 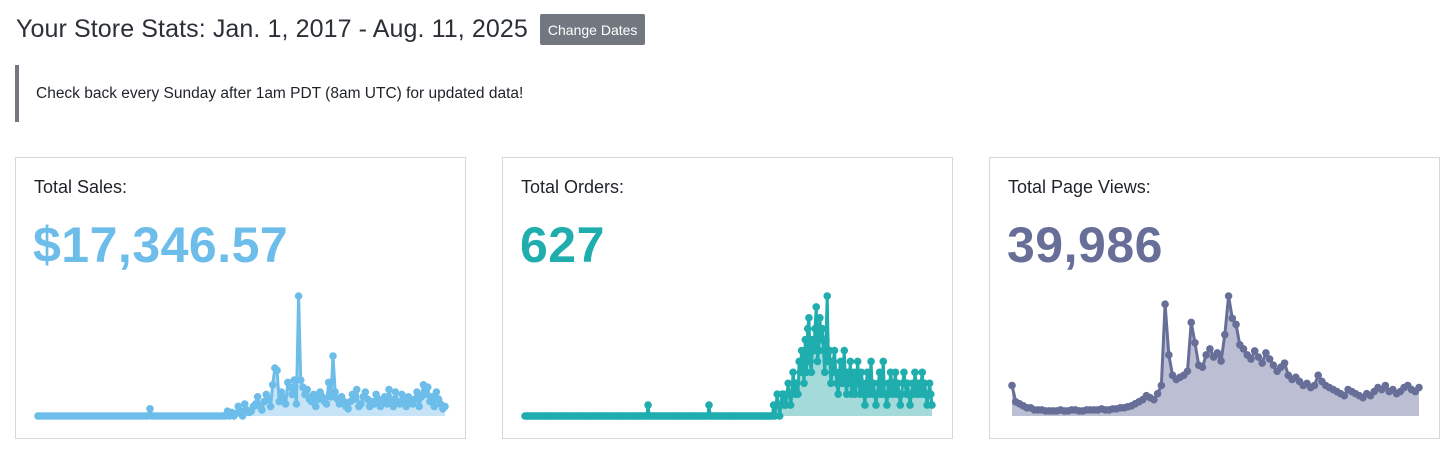 I want to click on change-dates-button: Change Dates, so click(x=592, y=29).